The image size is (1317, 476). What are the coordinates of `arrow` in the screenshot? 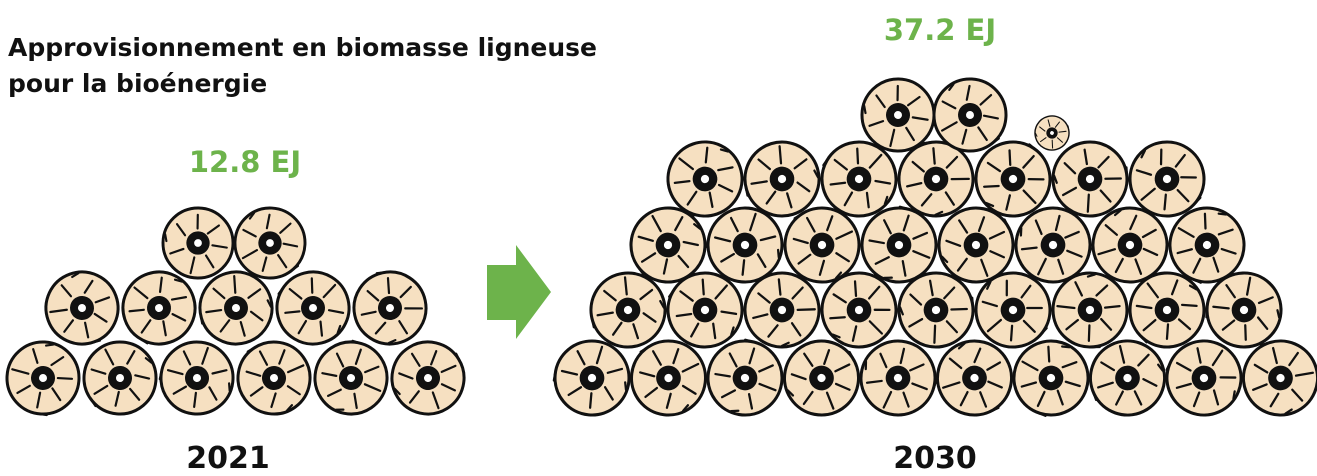 It's located at (519, 292).